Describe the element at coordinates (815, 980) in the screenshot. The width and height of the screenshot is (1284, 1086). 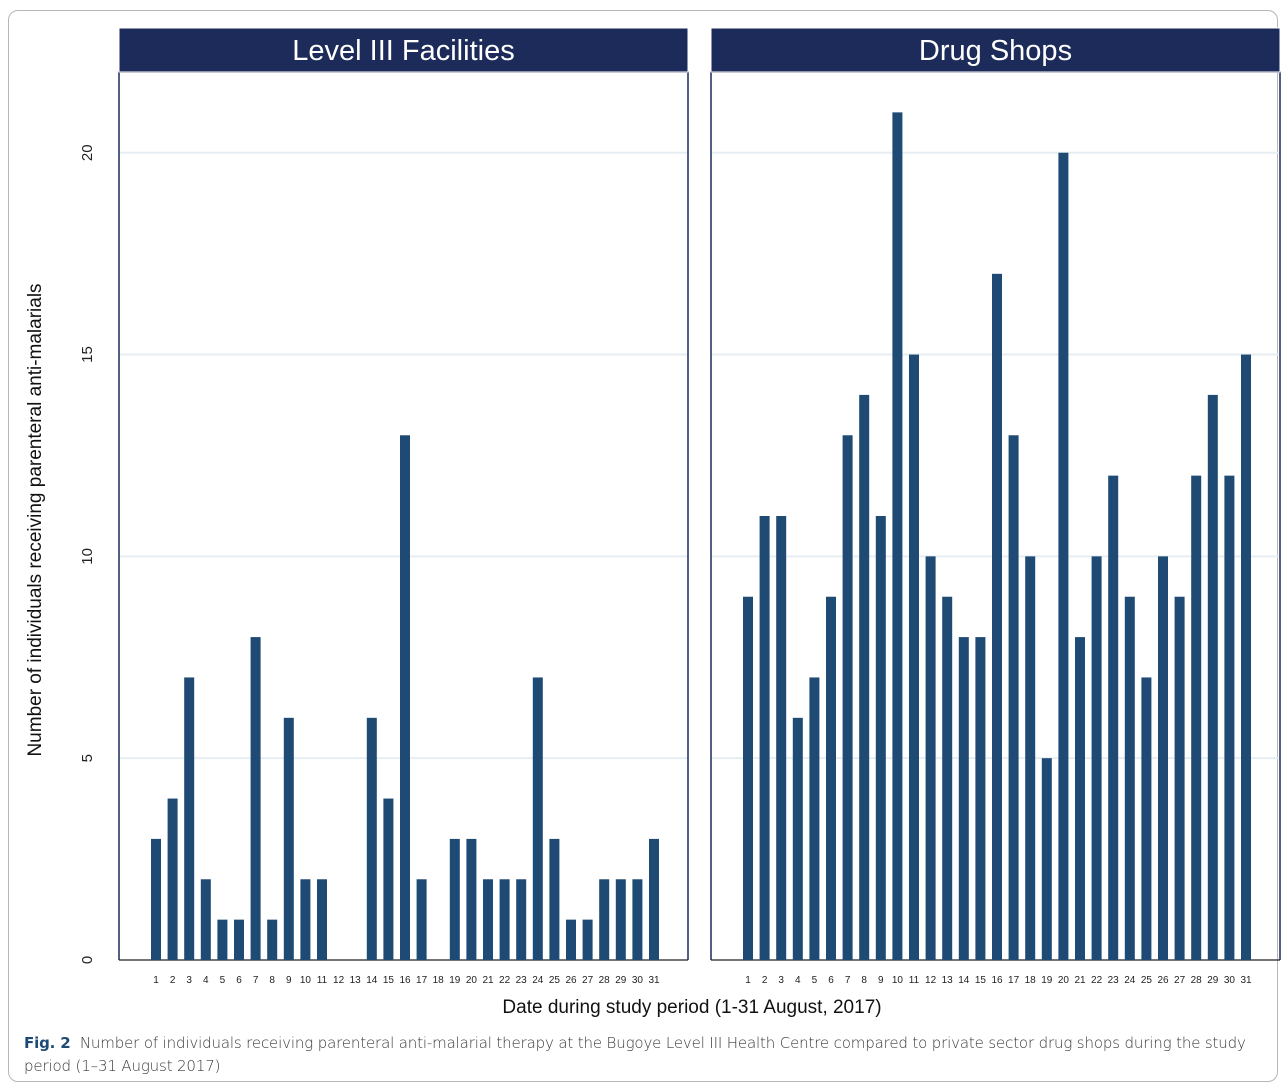
I see `x-tick-label: 5` at that location.